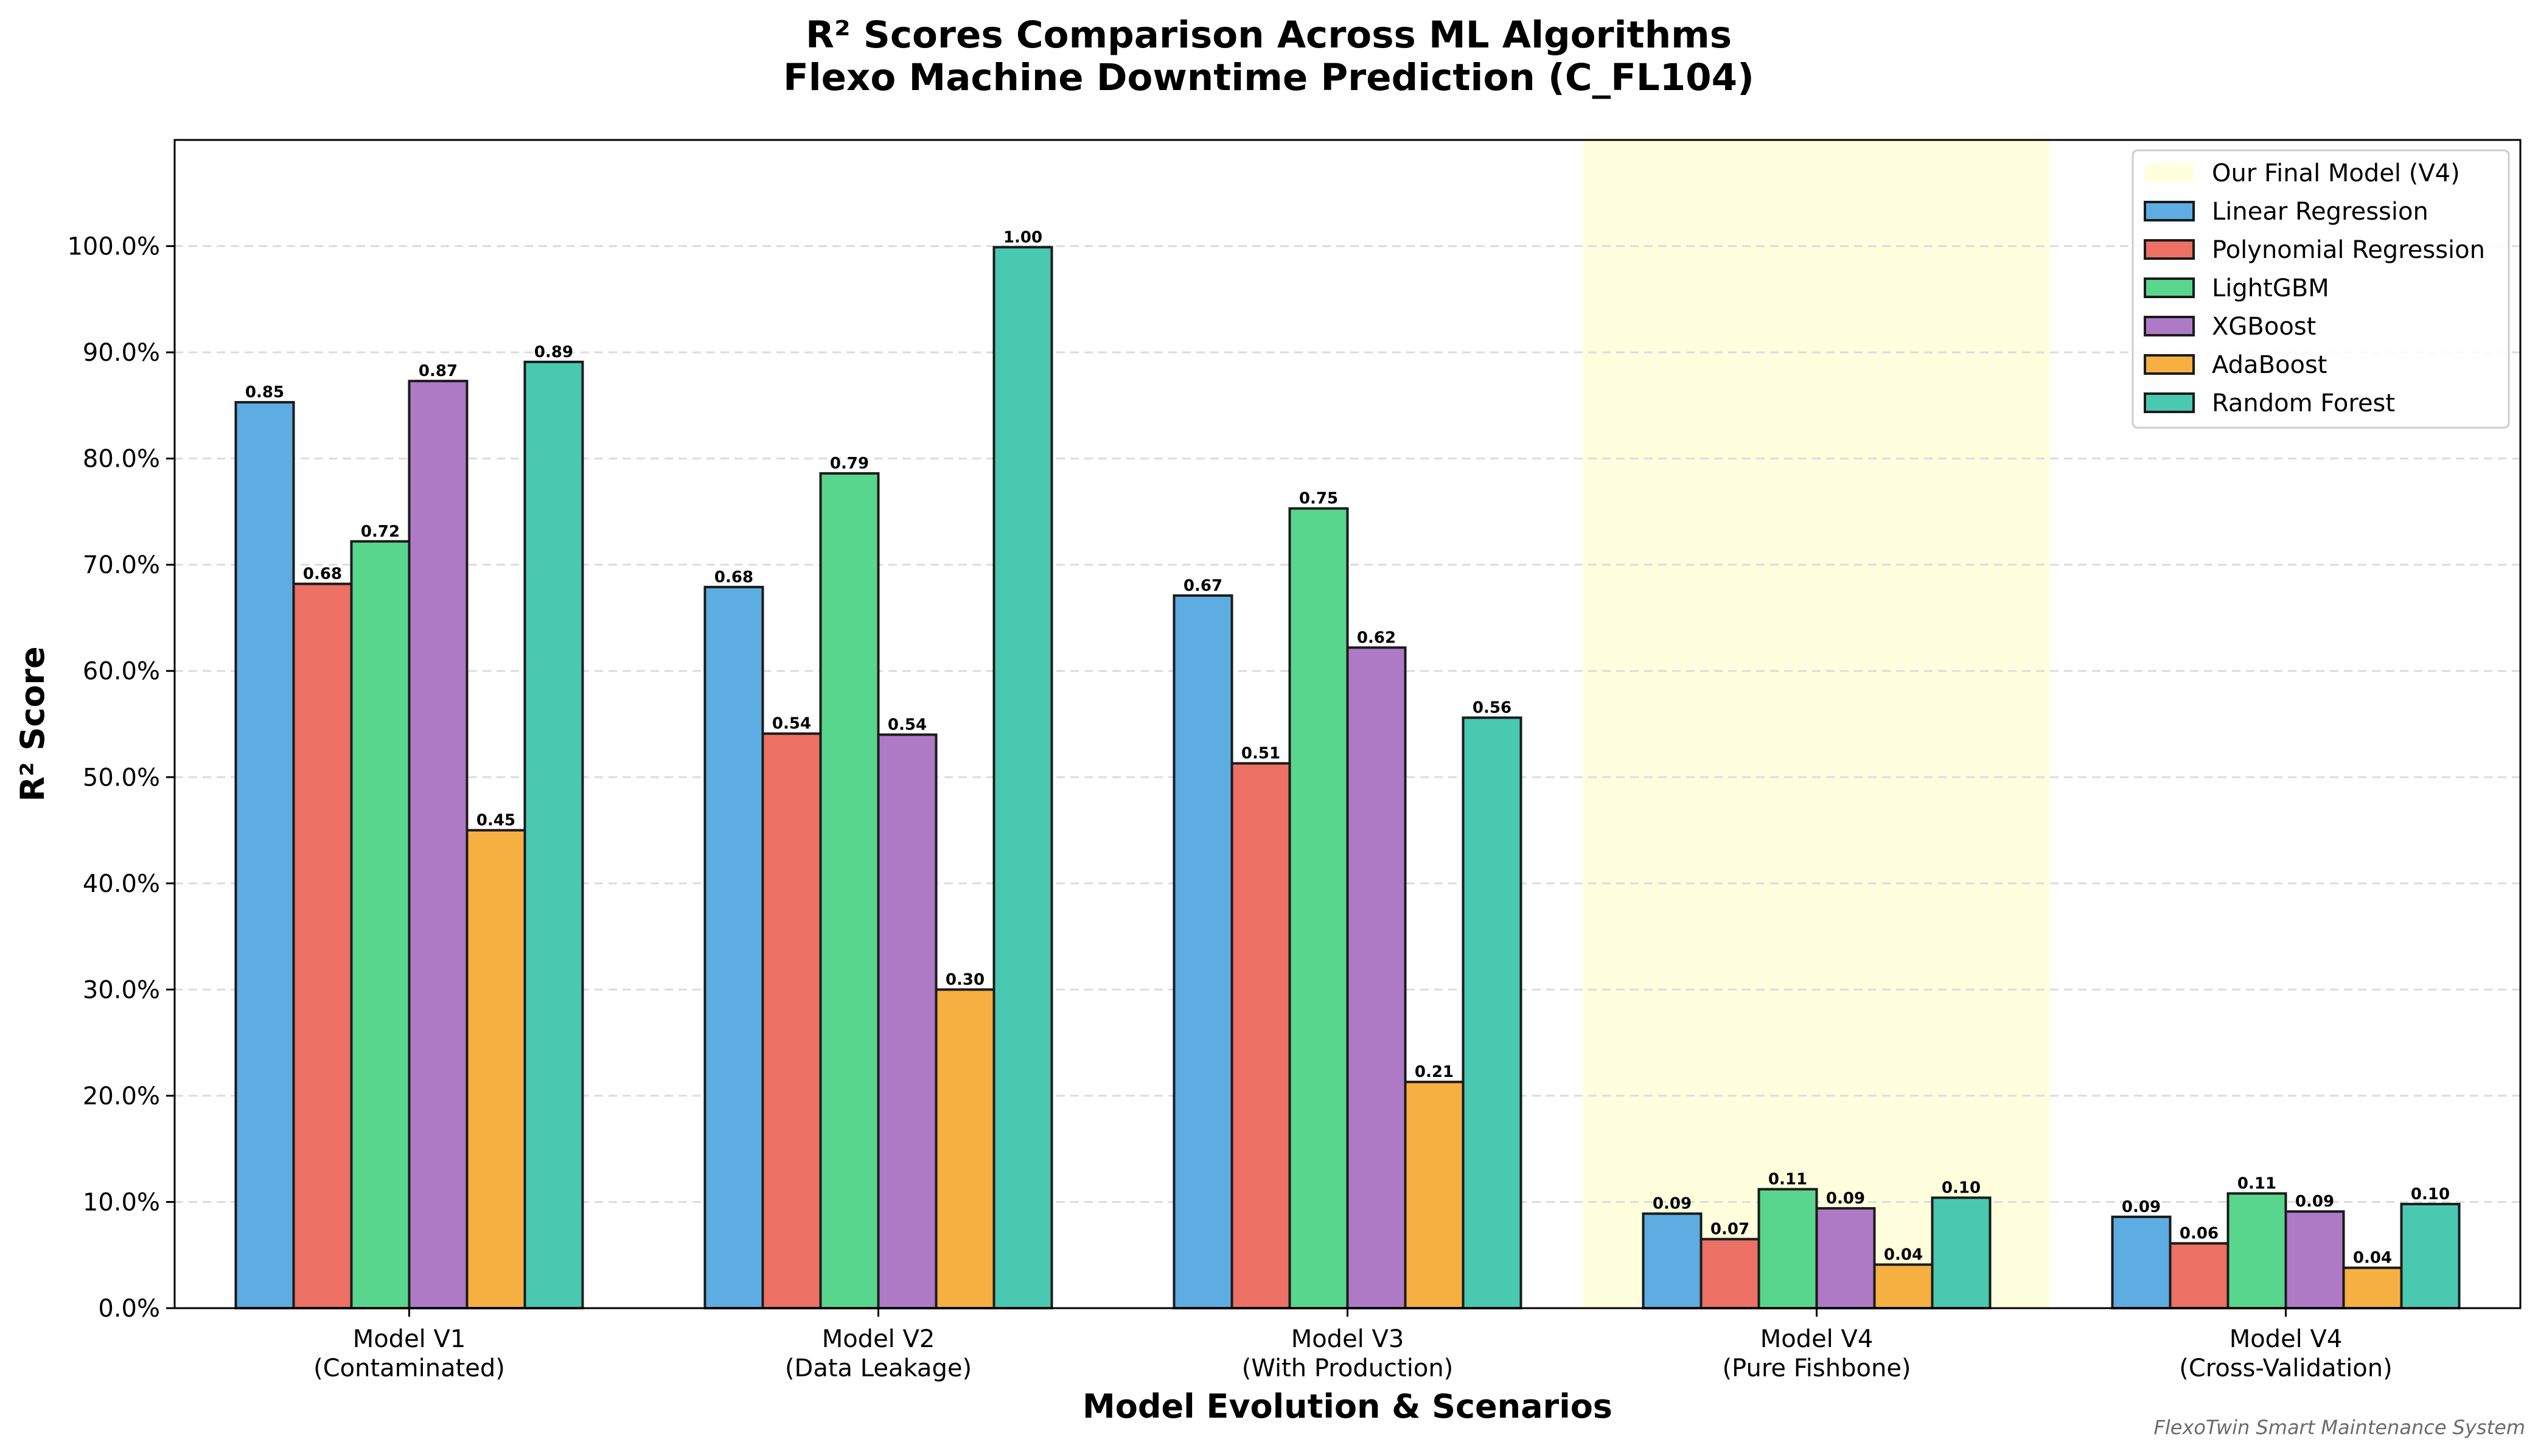 Image resolution: width=2538 pixels, height=1456 pixels. What do you see at coordinates (2348, 250) in the screenshot?
I see `legend-label: Polynomial Regression` at bounding box center [2348, 250].